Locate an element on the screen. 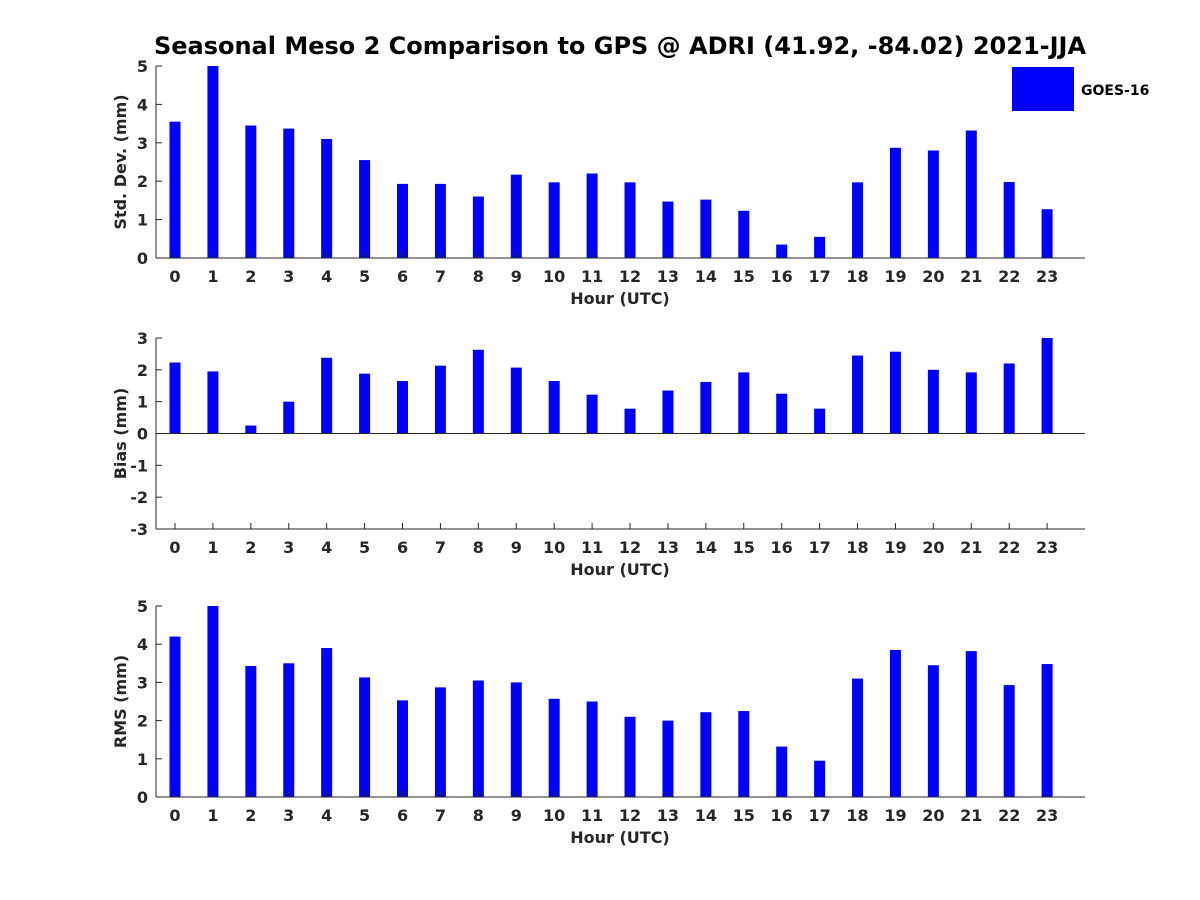 The height and width of the screenshot is (900, 1200). rms-xtick-label: 23 is located at coordinates (1047, 815).